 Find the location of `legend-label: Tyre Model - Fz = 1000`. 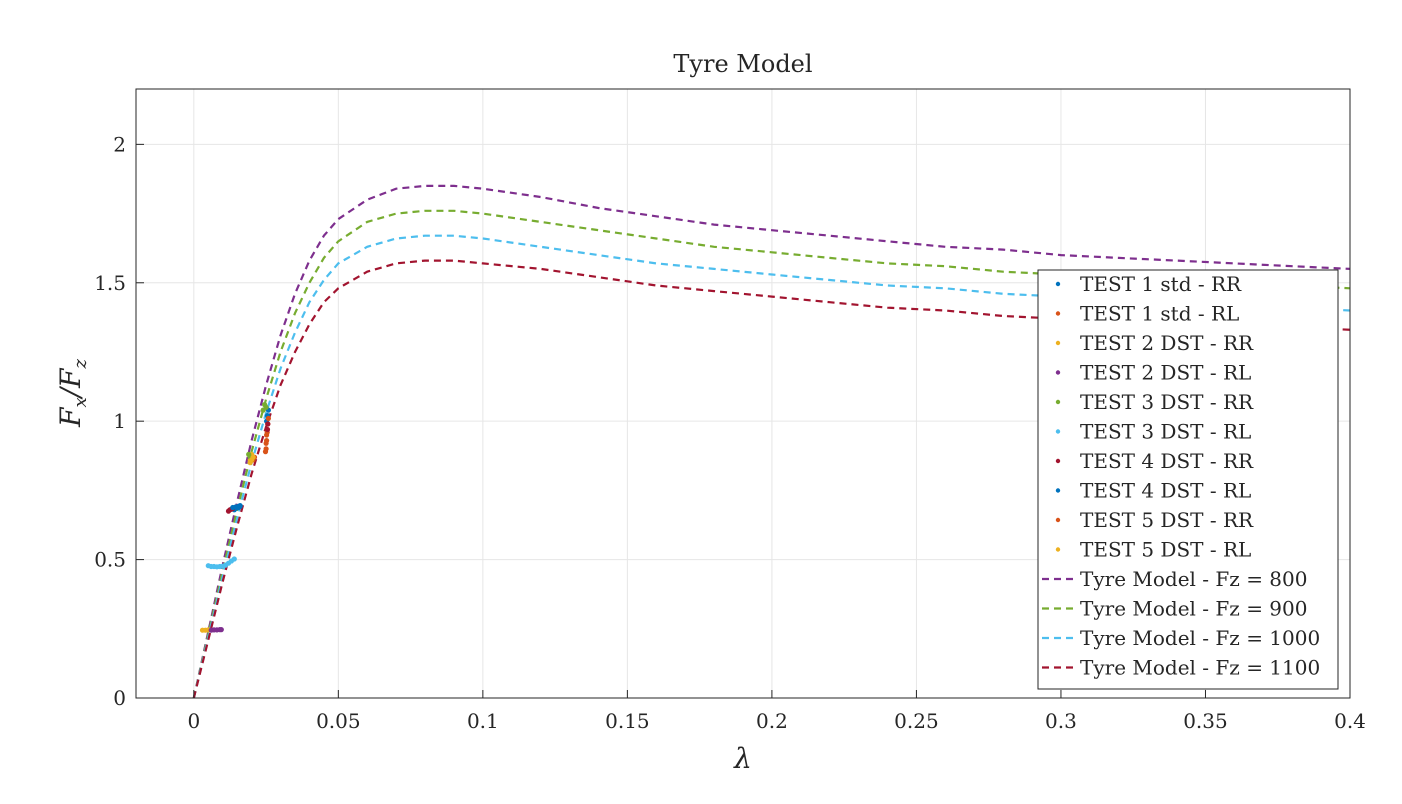

legend-label: Tyre Model - Fz = 1000 is located at coordinates (1200, 638).